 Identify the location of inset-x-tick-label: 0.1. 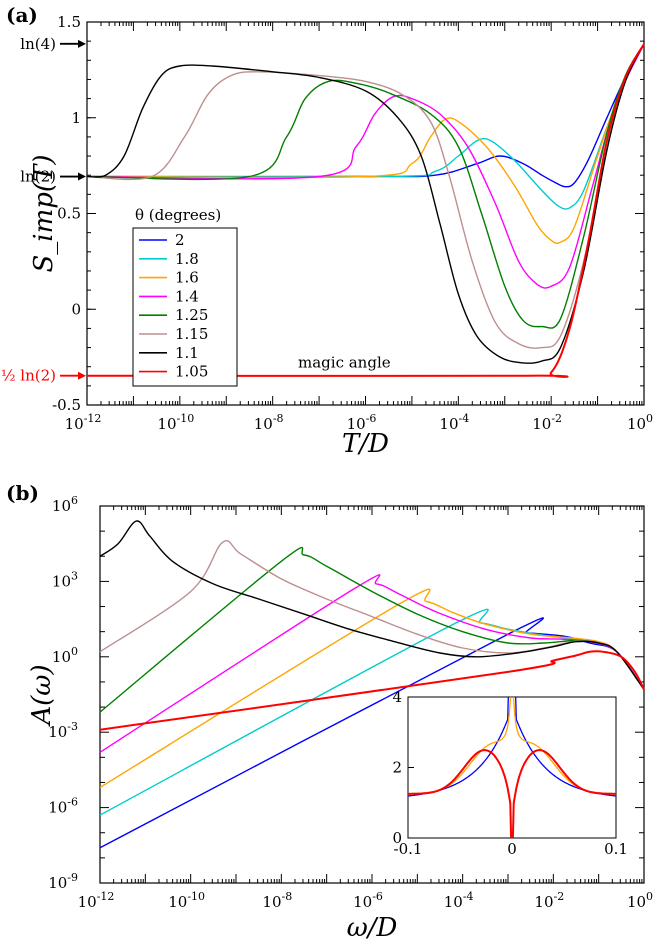
(616, 849).